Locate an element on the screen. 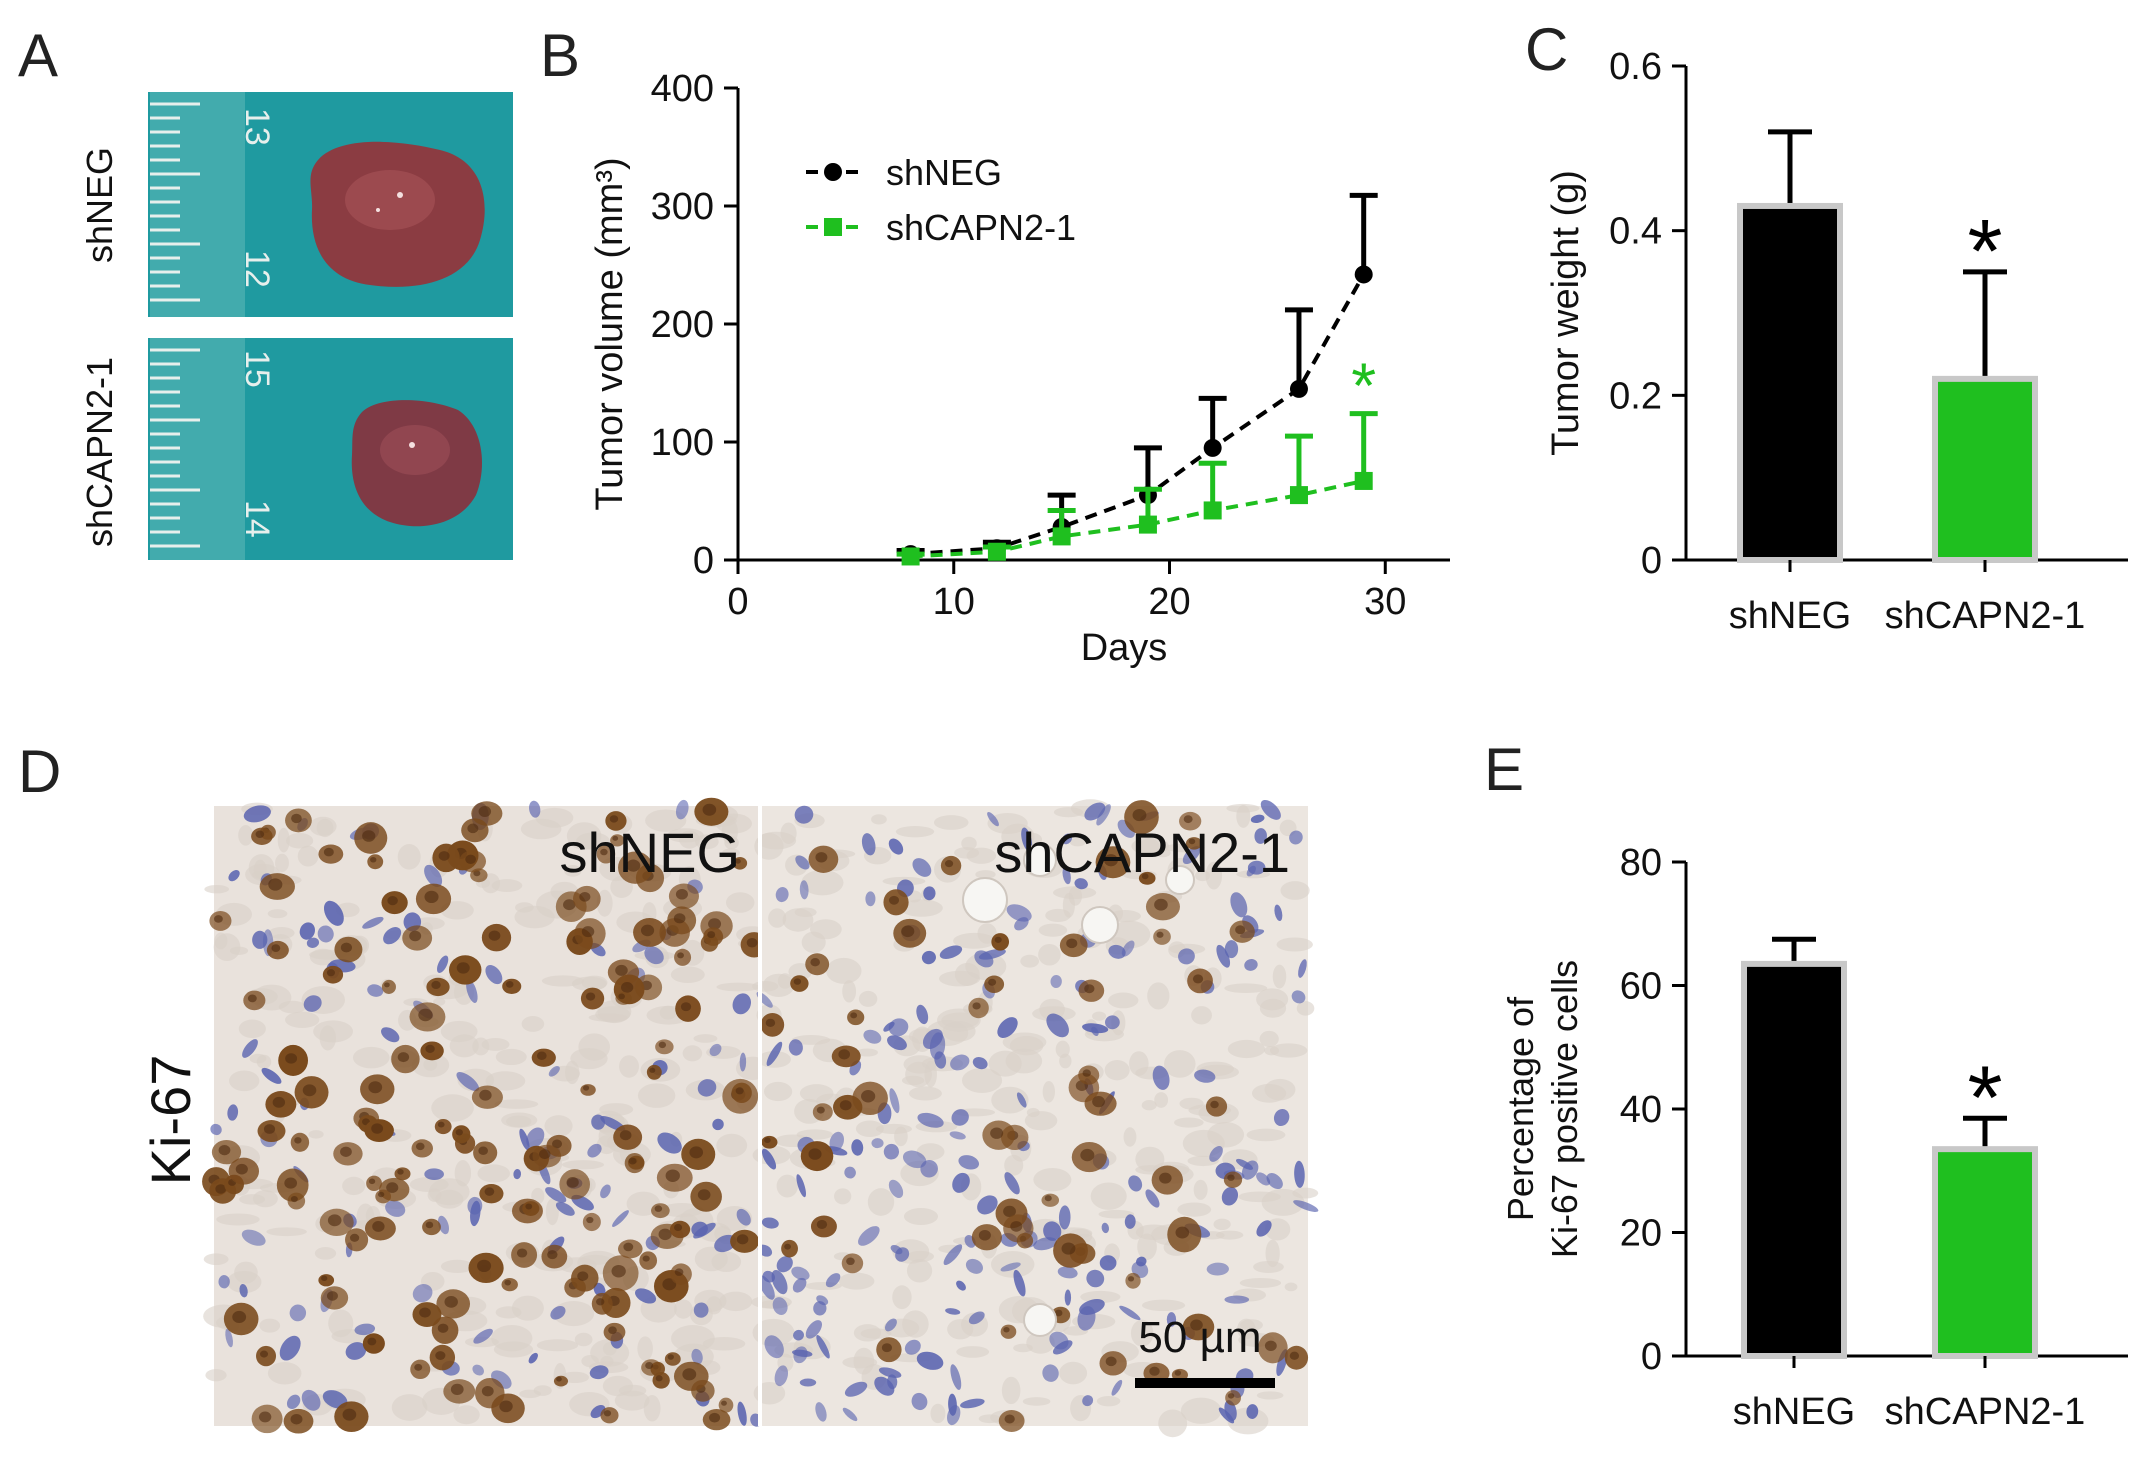 Image resolution: width=2150 pixels, height=1457 pixels. tumor-photo-shcapn2: 15 14 is located at coordinates (330, 449).